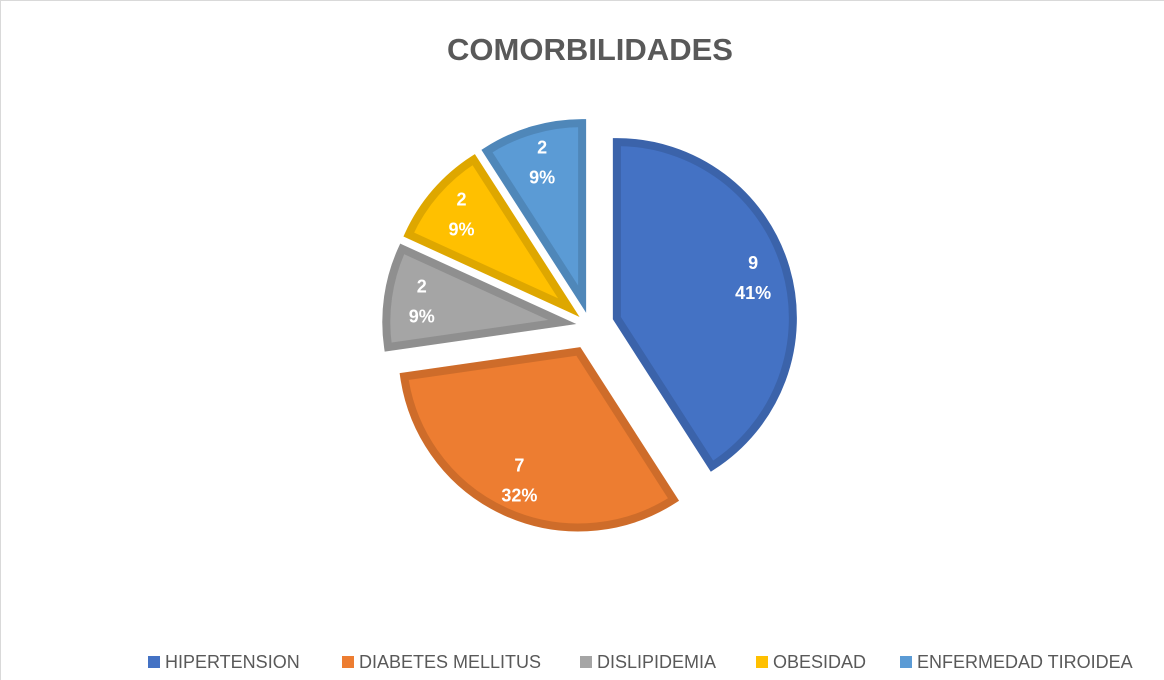 This screenshot has height=680, width=1164. Describe the element at coordinates (1025, 662) in the screenshot. I see `legend-label: ENFERMEDAD TIROIDEA` at that location.